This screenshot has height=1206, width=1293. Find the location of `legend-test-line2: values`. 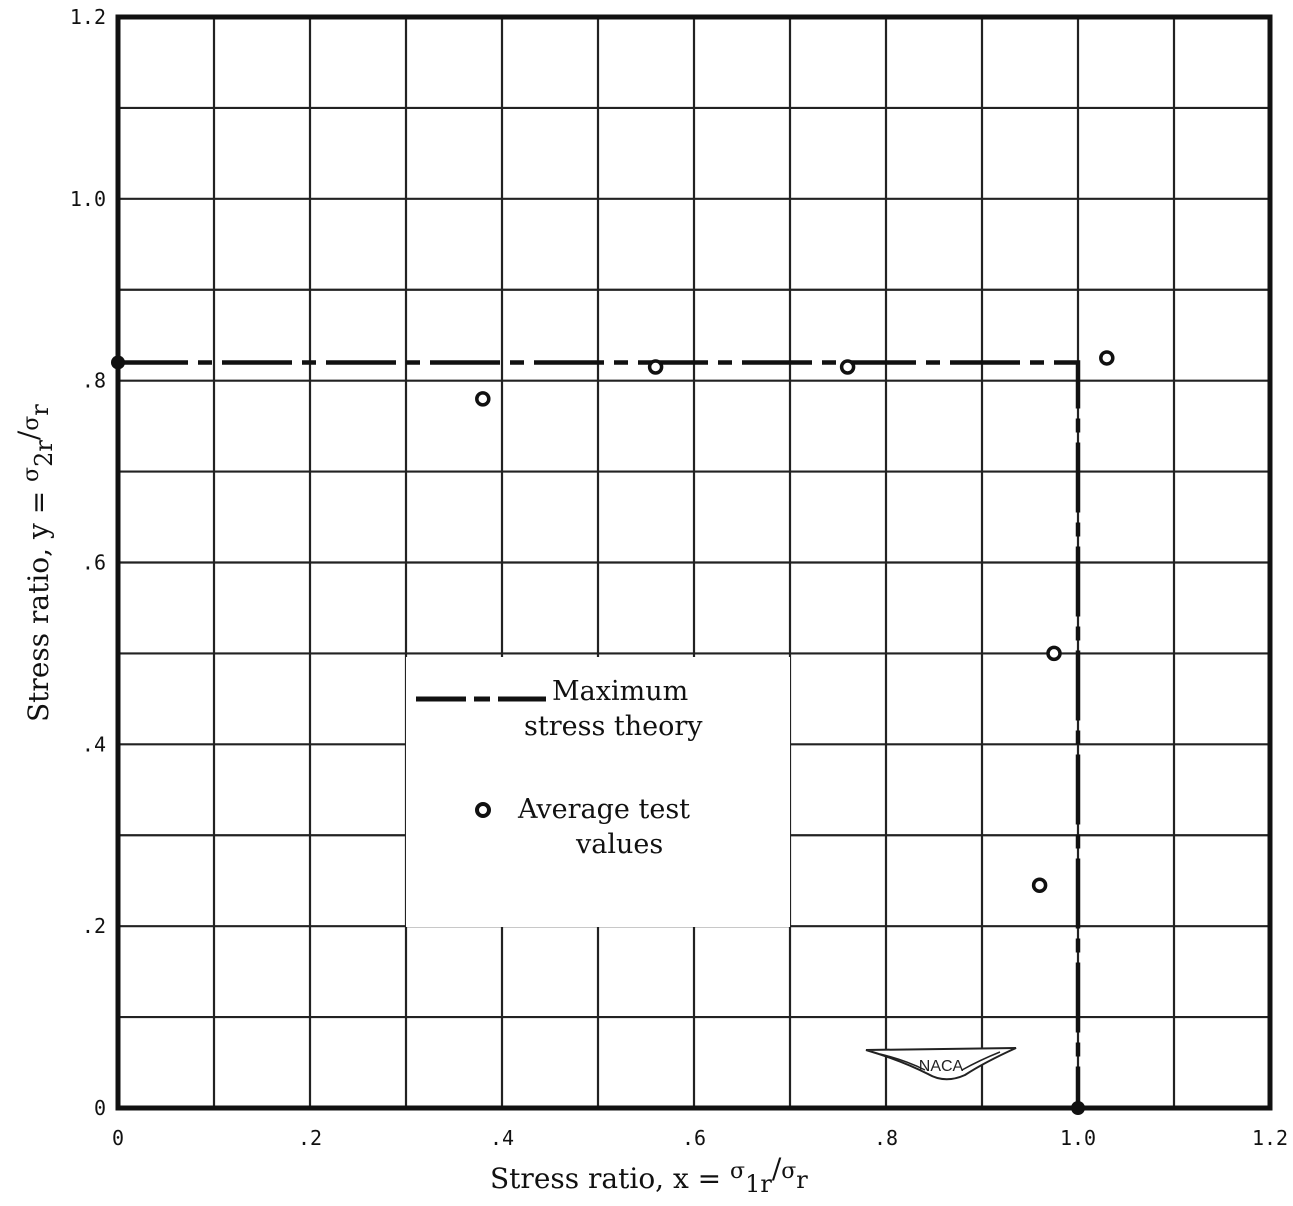

legend-test-line2: values is located at coordinates (619, 844).